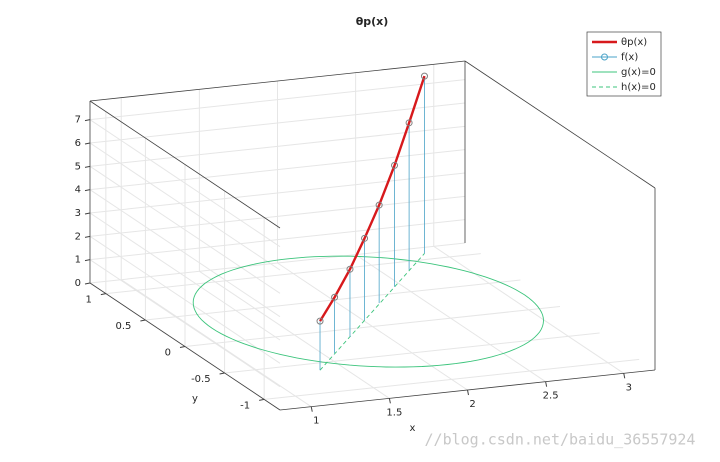 The image size is (720, 462). Describe the element at coordinates (634, 42) in the screenshot. I see `legend-label: θp(x)` at that location.